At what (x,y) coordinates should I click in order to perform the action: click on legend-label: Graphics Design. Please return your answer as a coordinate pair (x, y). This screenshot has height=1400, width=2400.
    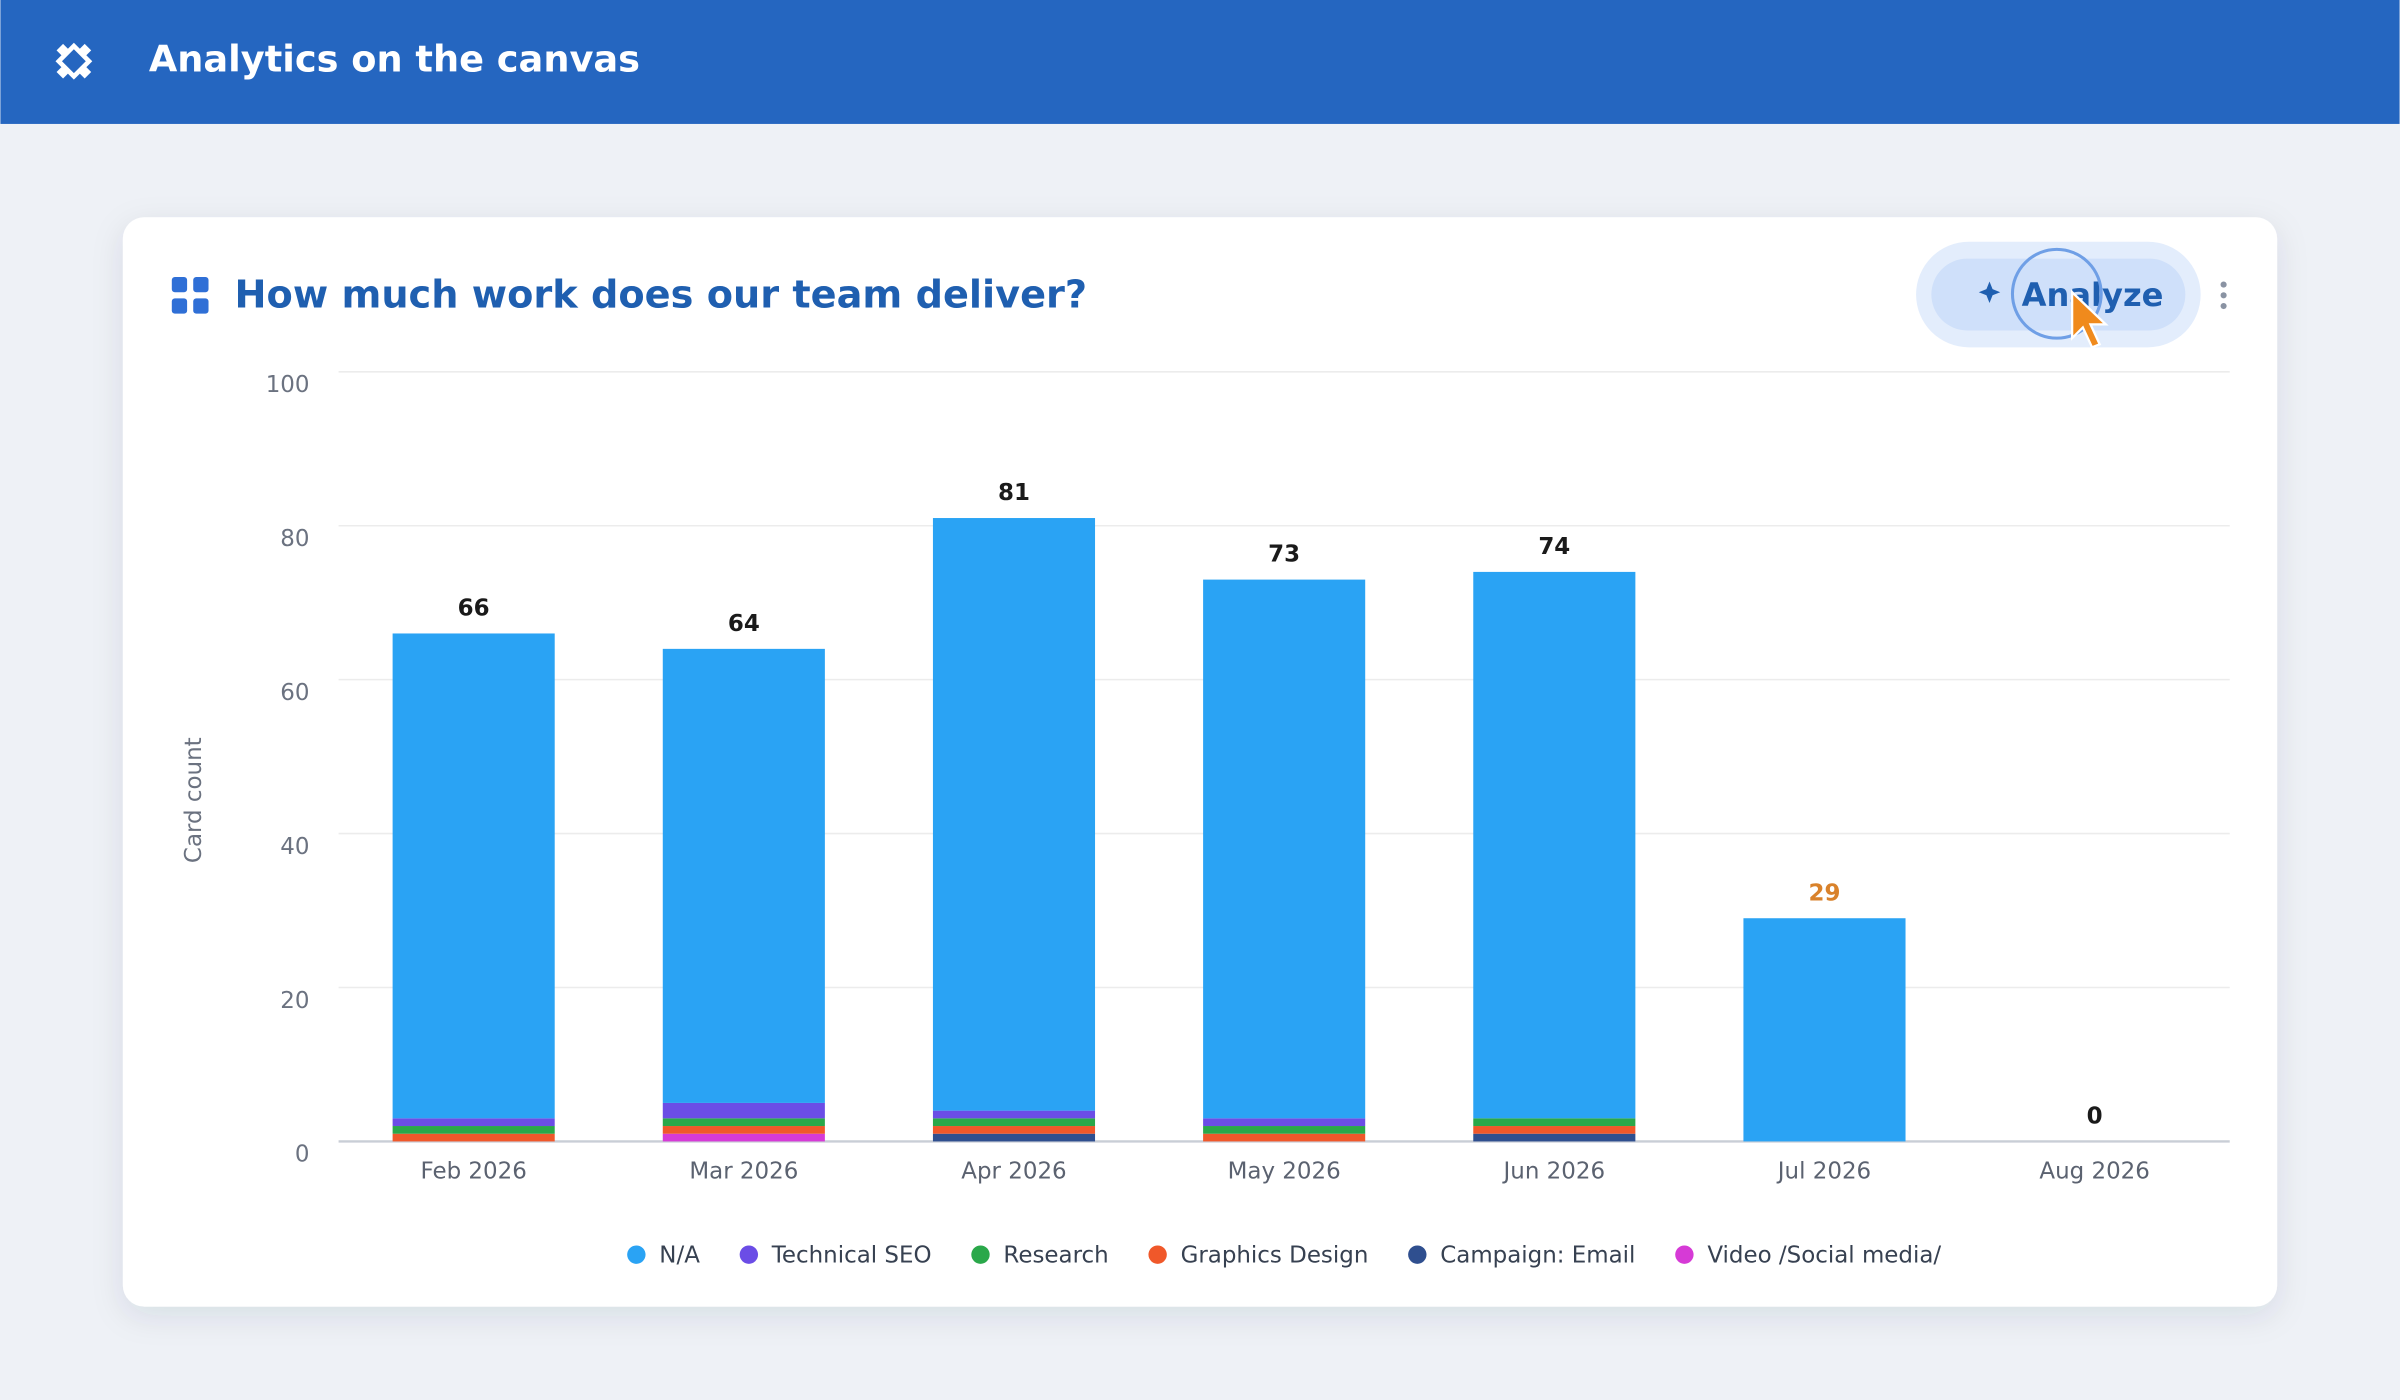
    Looking at the image, I should click on (1275, 1256).